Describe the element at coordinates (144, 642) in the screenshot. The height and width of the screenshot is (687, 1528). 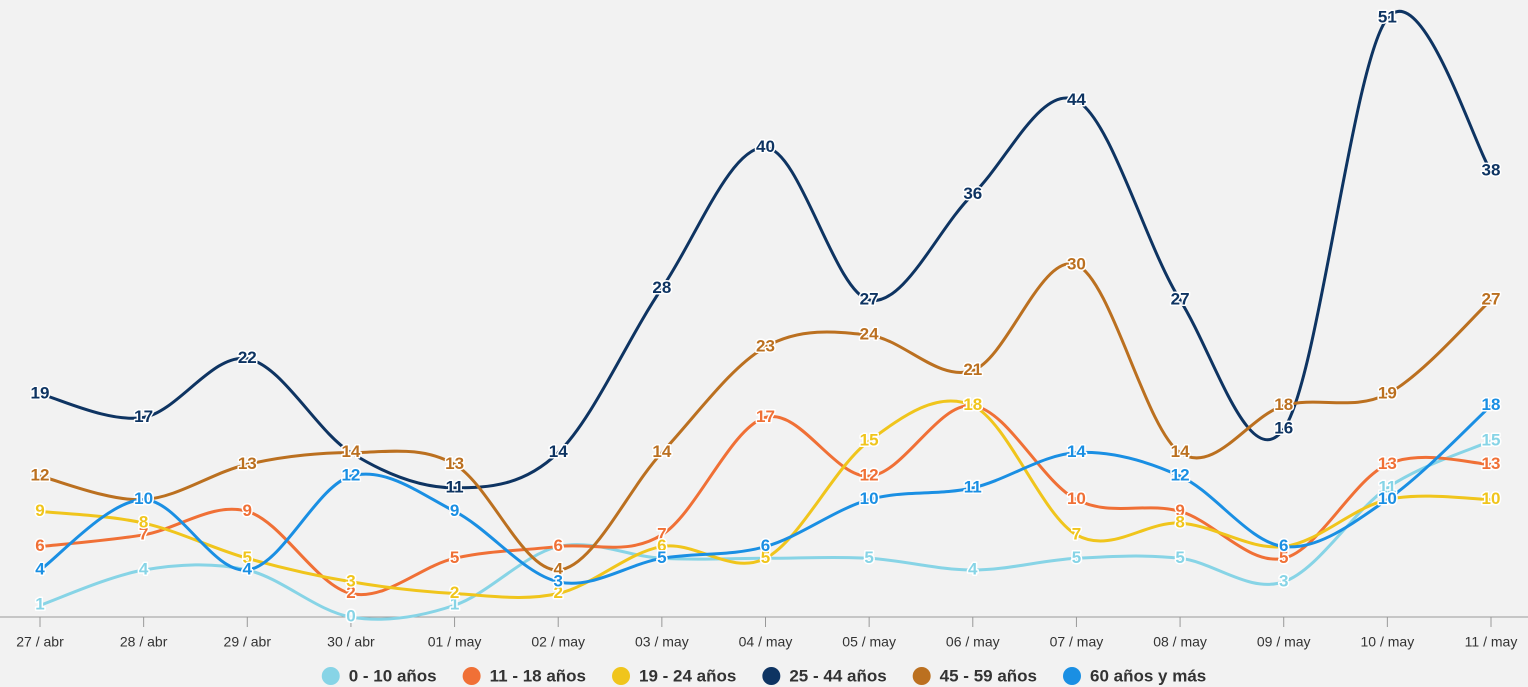
I see `x-tick-label: 28 / abr` at that location.